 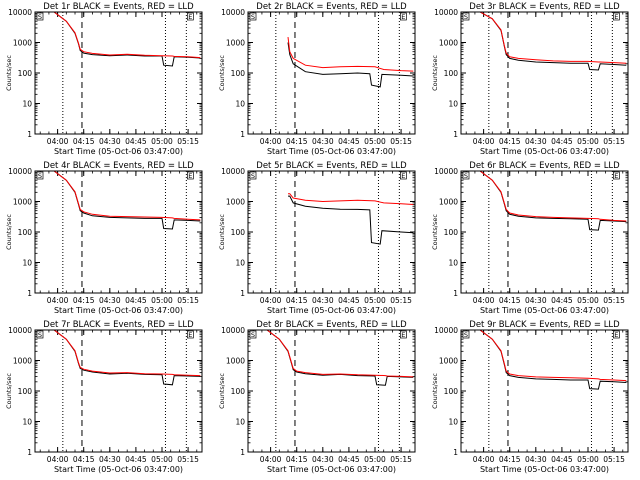 What do you see at coordinates (331, 166) in the screenshot?
I see `chart-title: Det 5r BLACK = Events, RED = LLD` at bounding box center [331, 166].